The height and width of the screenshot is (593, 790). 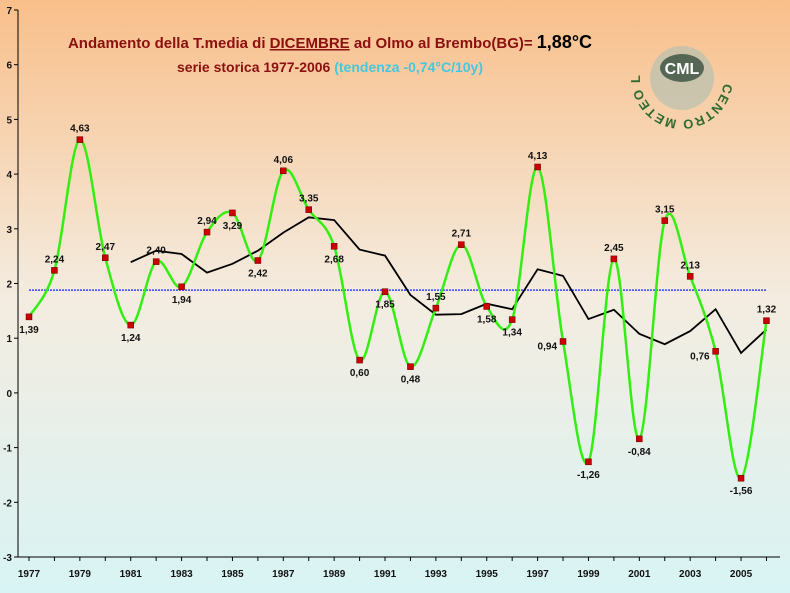 What do you see at coordinates (29, 574) in the screenshot?
I see `x-tick-label: 1977` at bounding box center [29, 574].